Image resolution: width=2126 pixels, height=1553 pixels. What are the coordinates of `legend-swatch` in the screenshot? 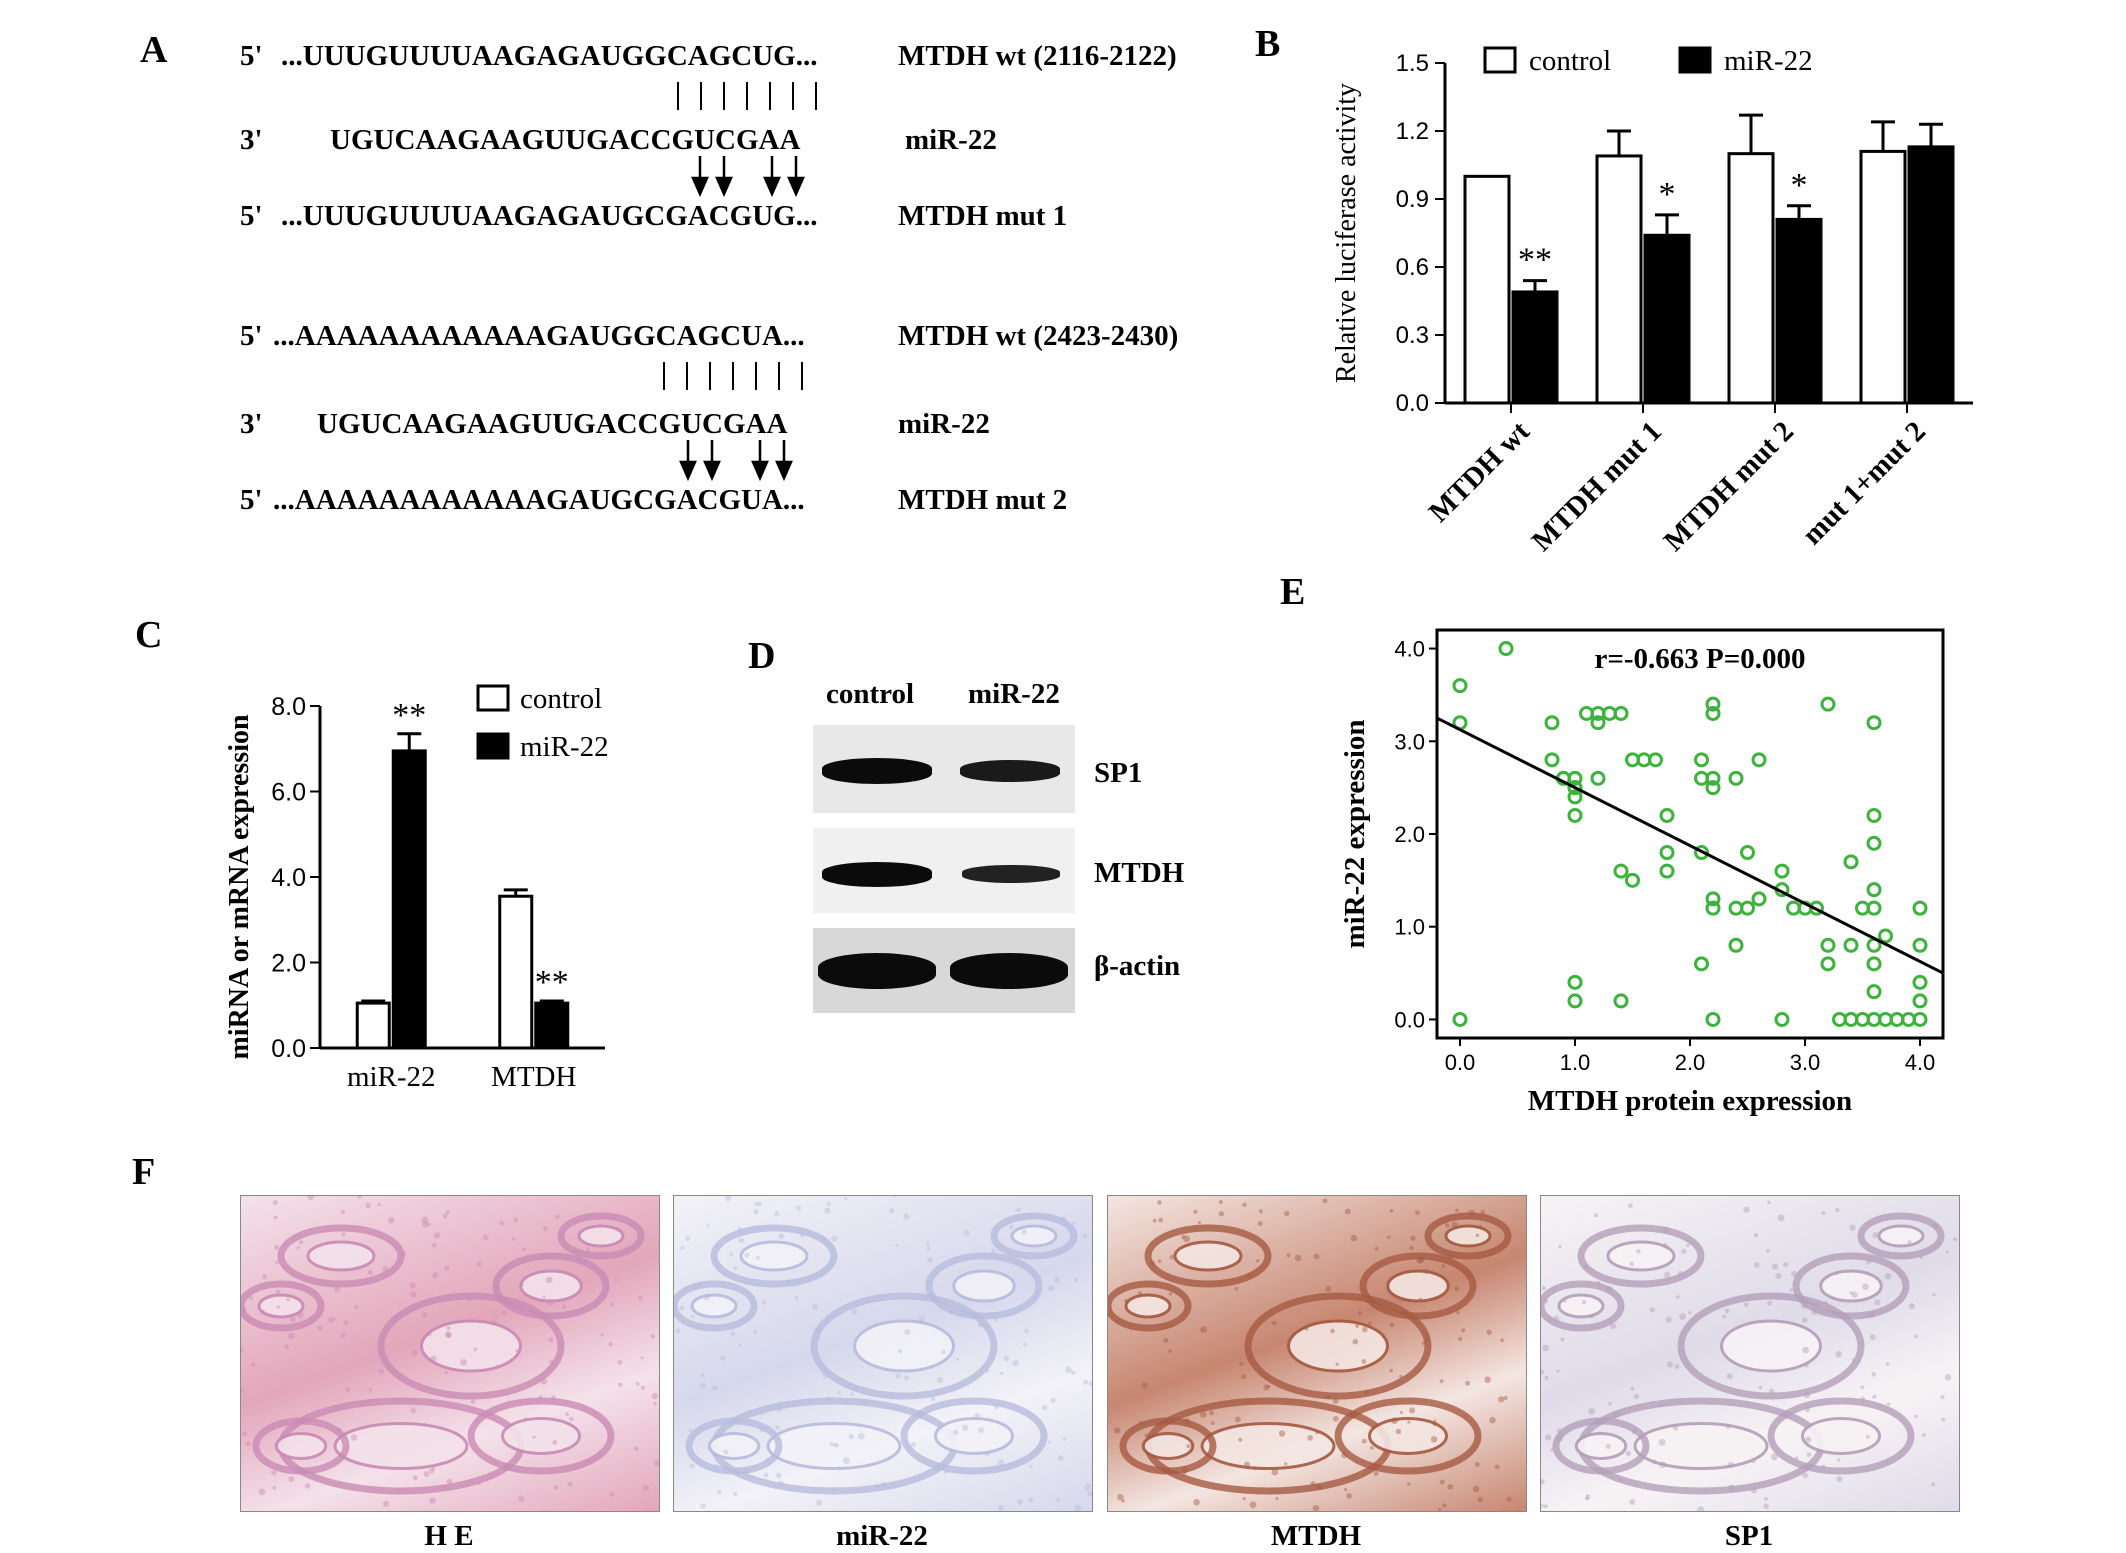 It's located at (493, 698).